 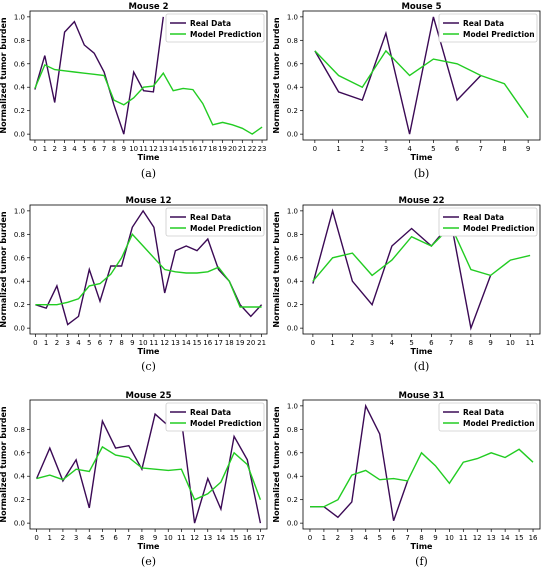 I want to click on panel-caption: (d), so click(x=422, y=366).